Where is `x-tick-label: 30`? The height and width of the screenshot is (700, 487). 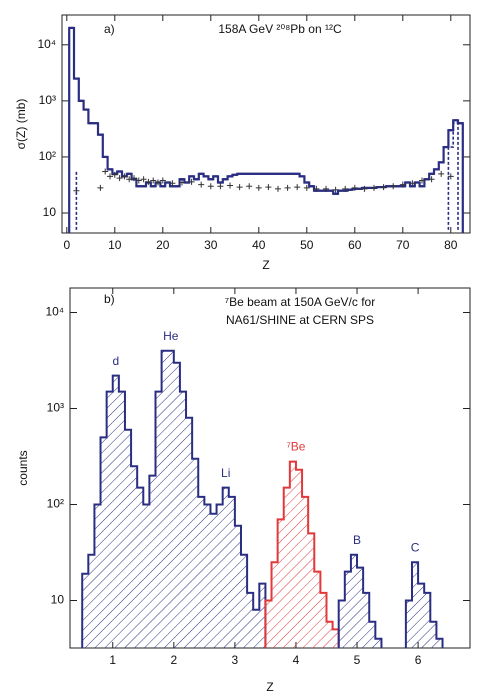 x-tick-label: 30 is located at coordinates (211, 245).